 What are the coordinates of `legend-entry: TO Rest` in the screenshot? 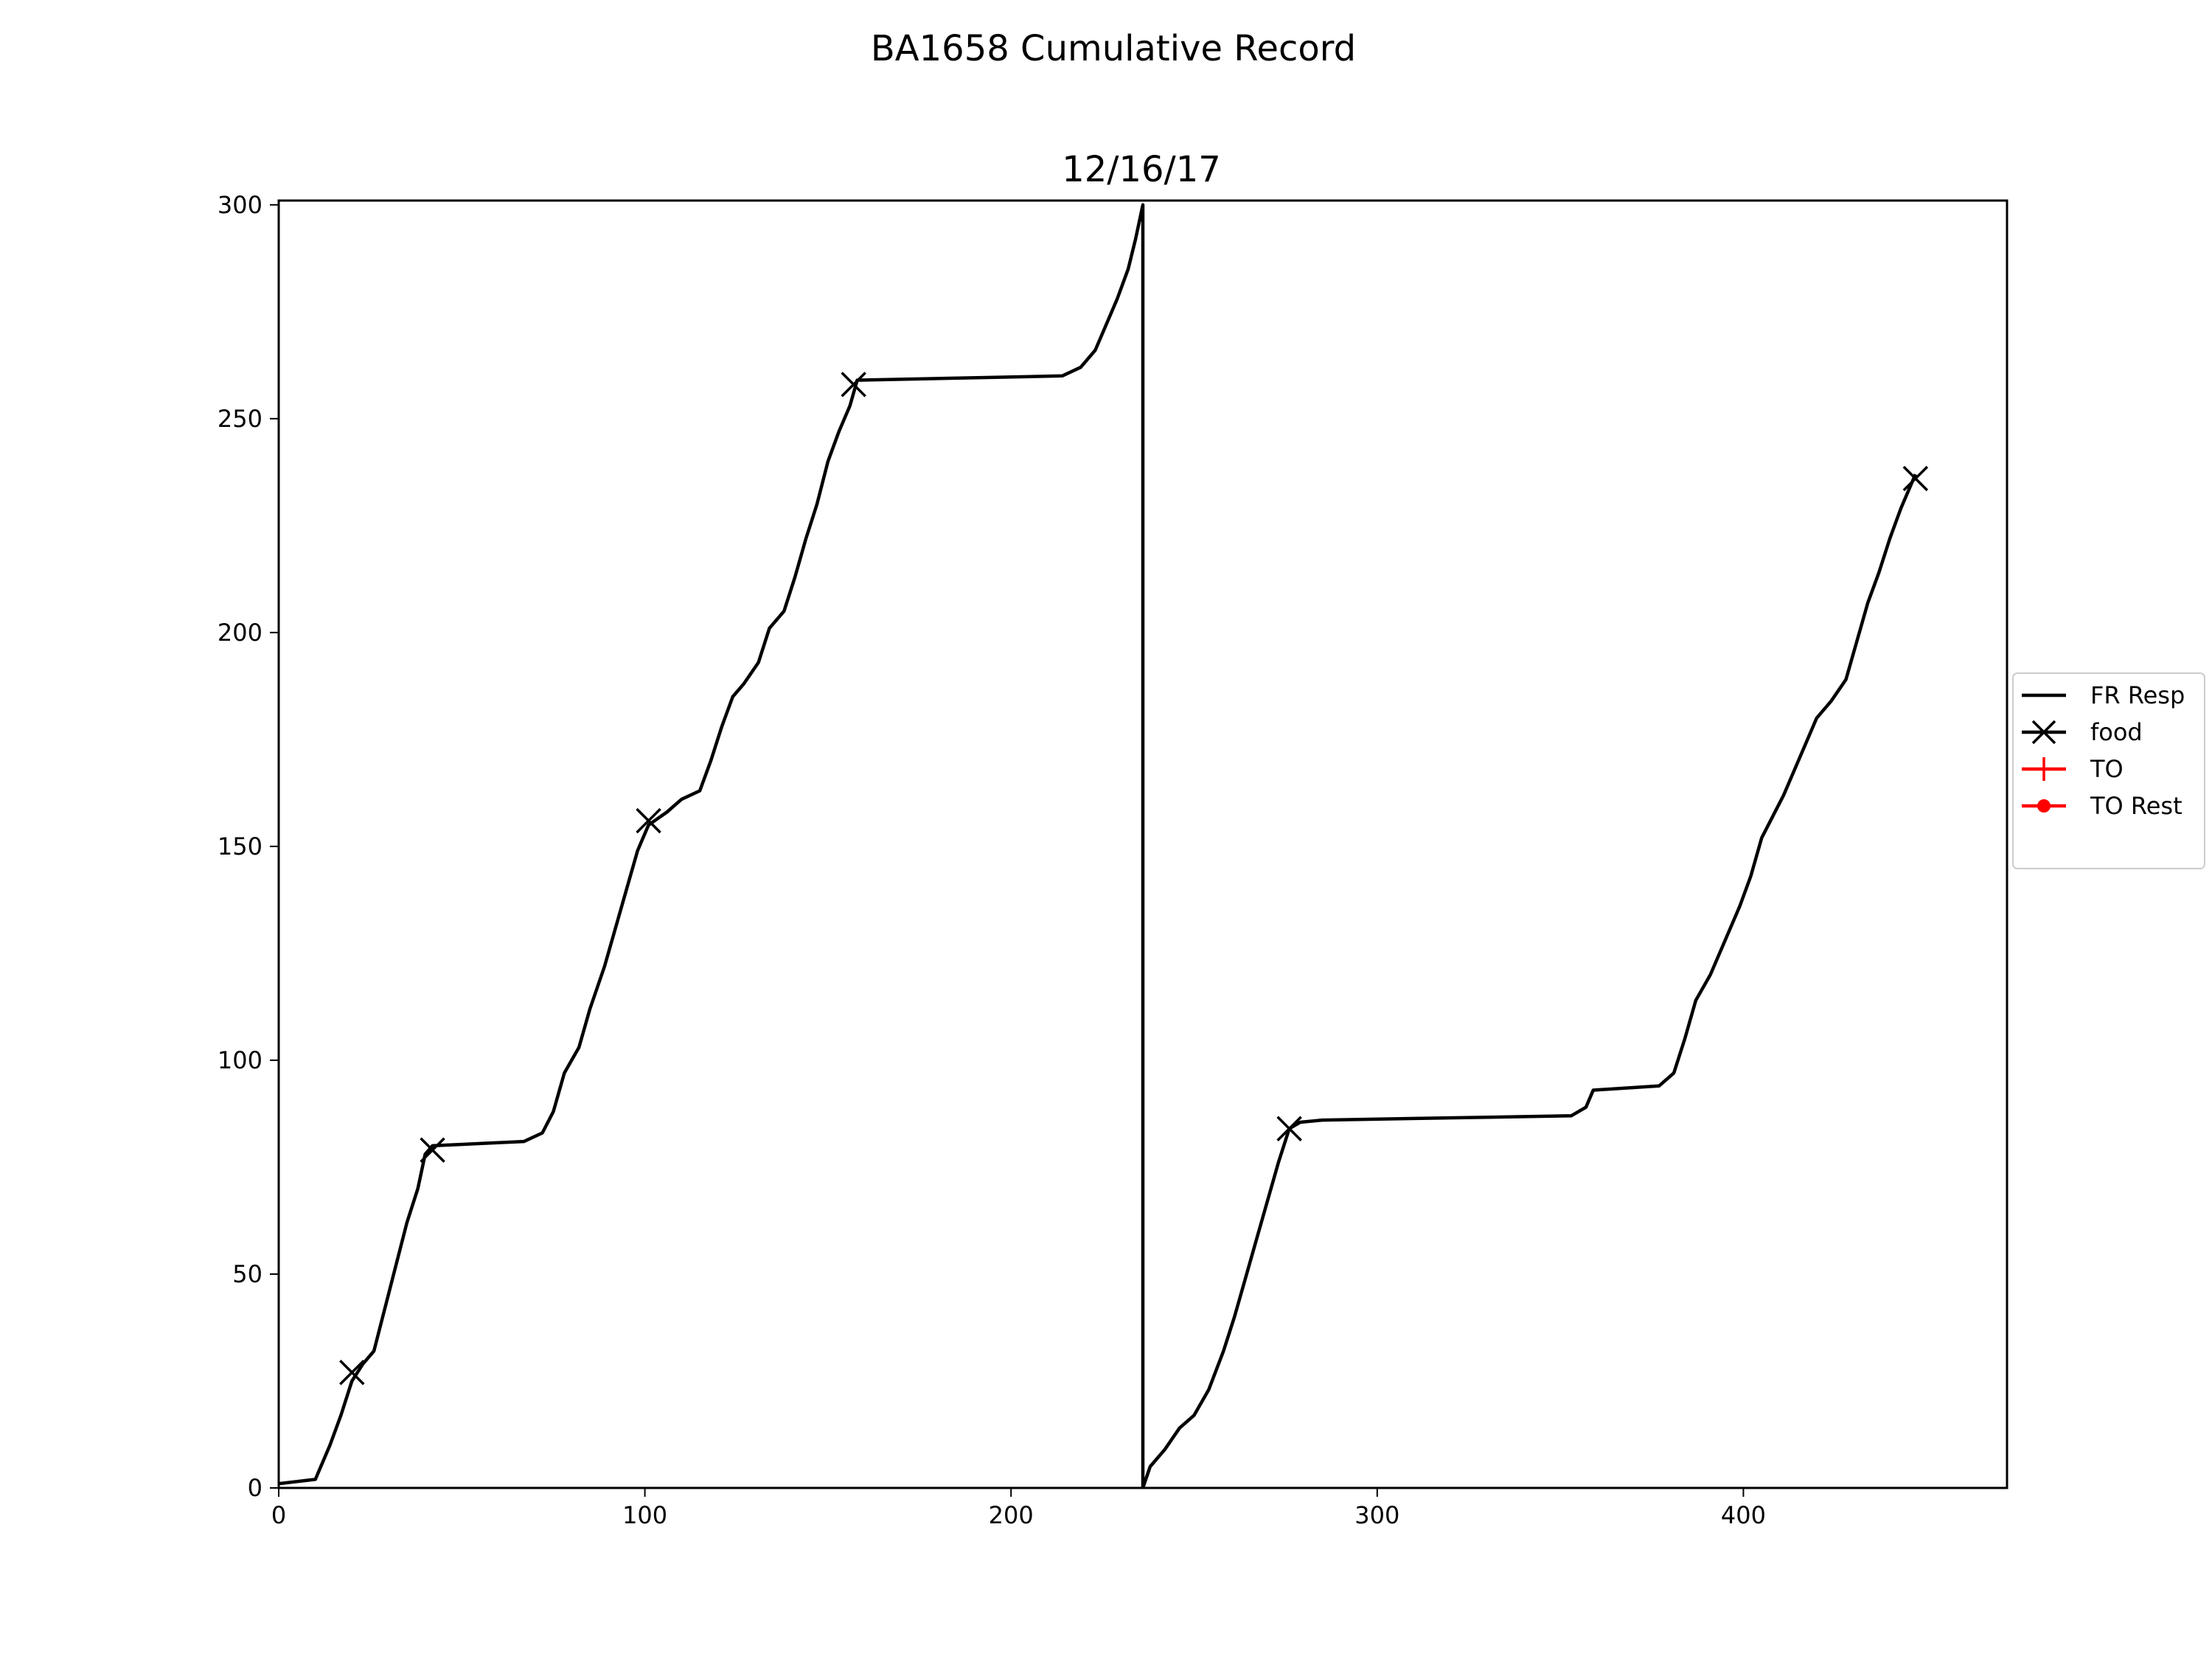 It's located at (2102, 806).